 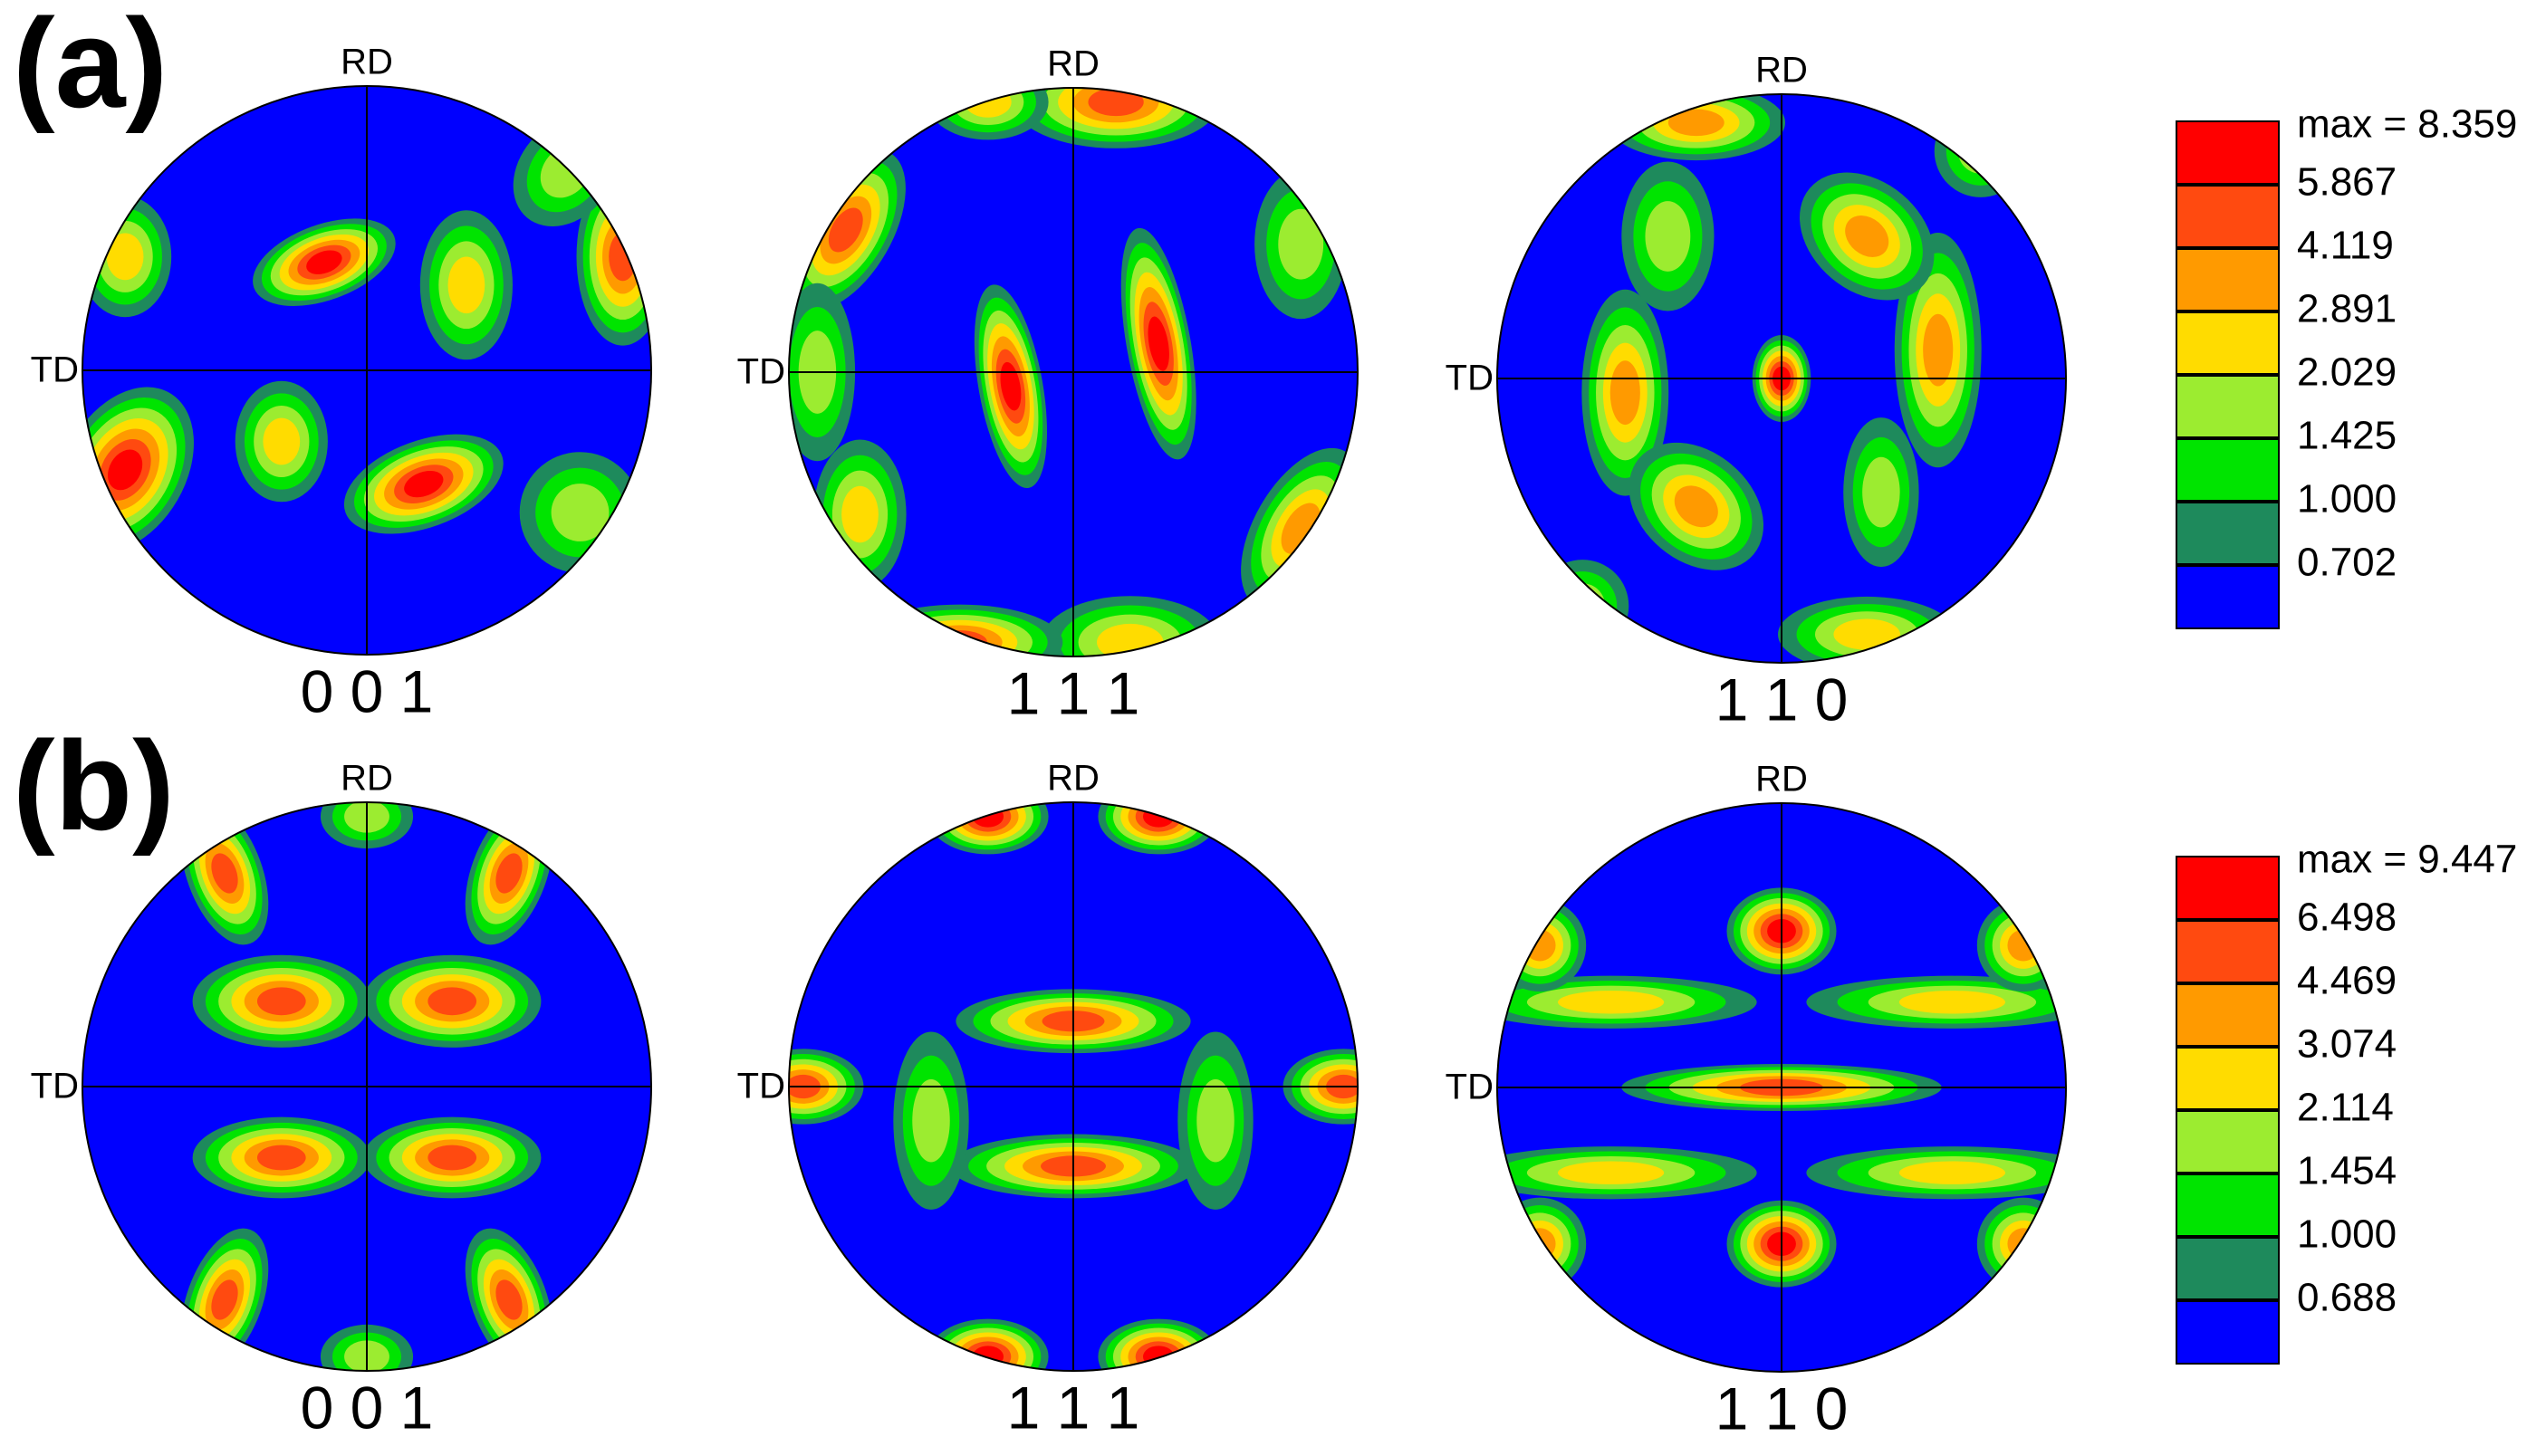 What do you see at coordinates (2407, 125) in the screenshot?
I see `legend-max: max = 8.359` at bounding box center [2407, 125].